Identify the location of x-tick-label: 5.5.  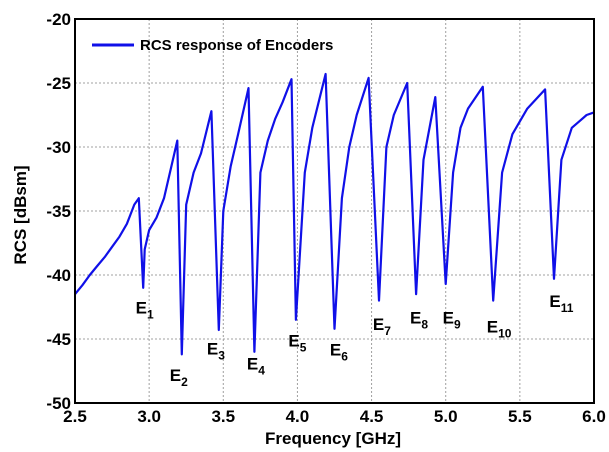
(520, 416).